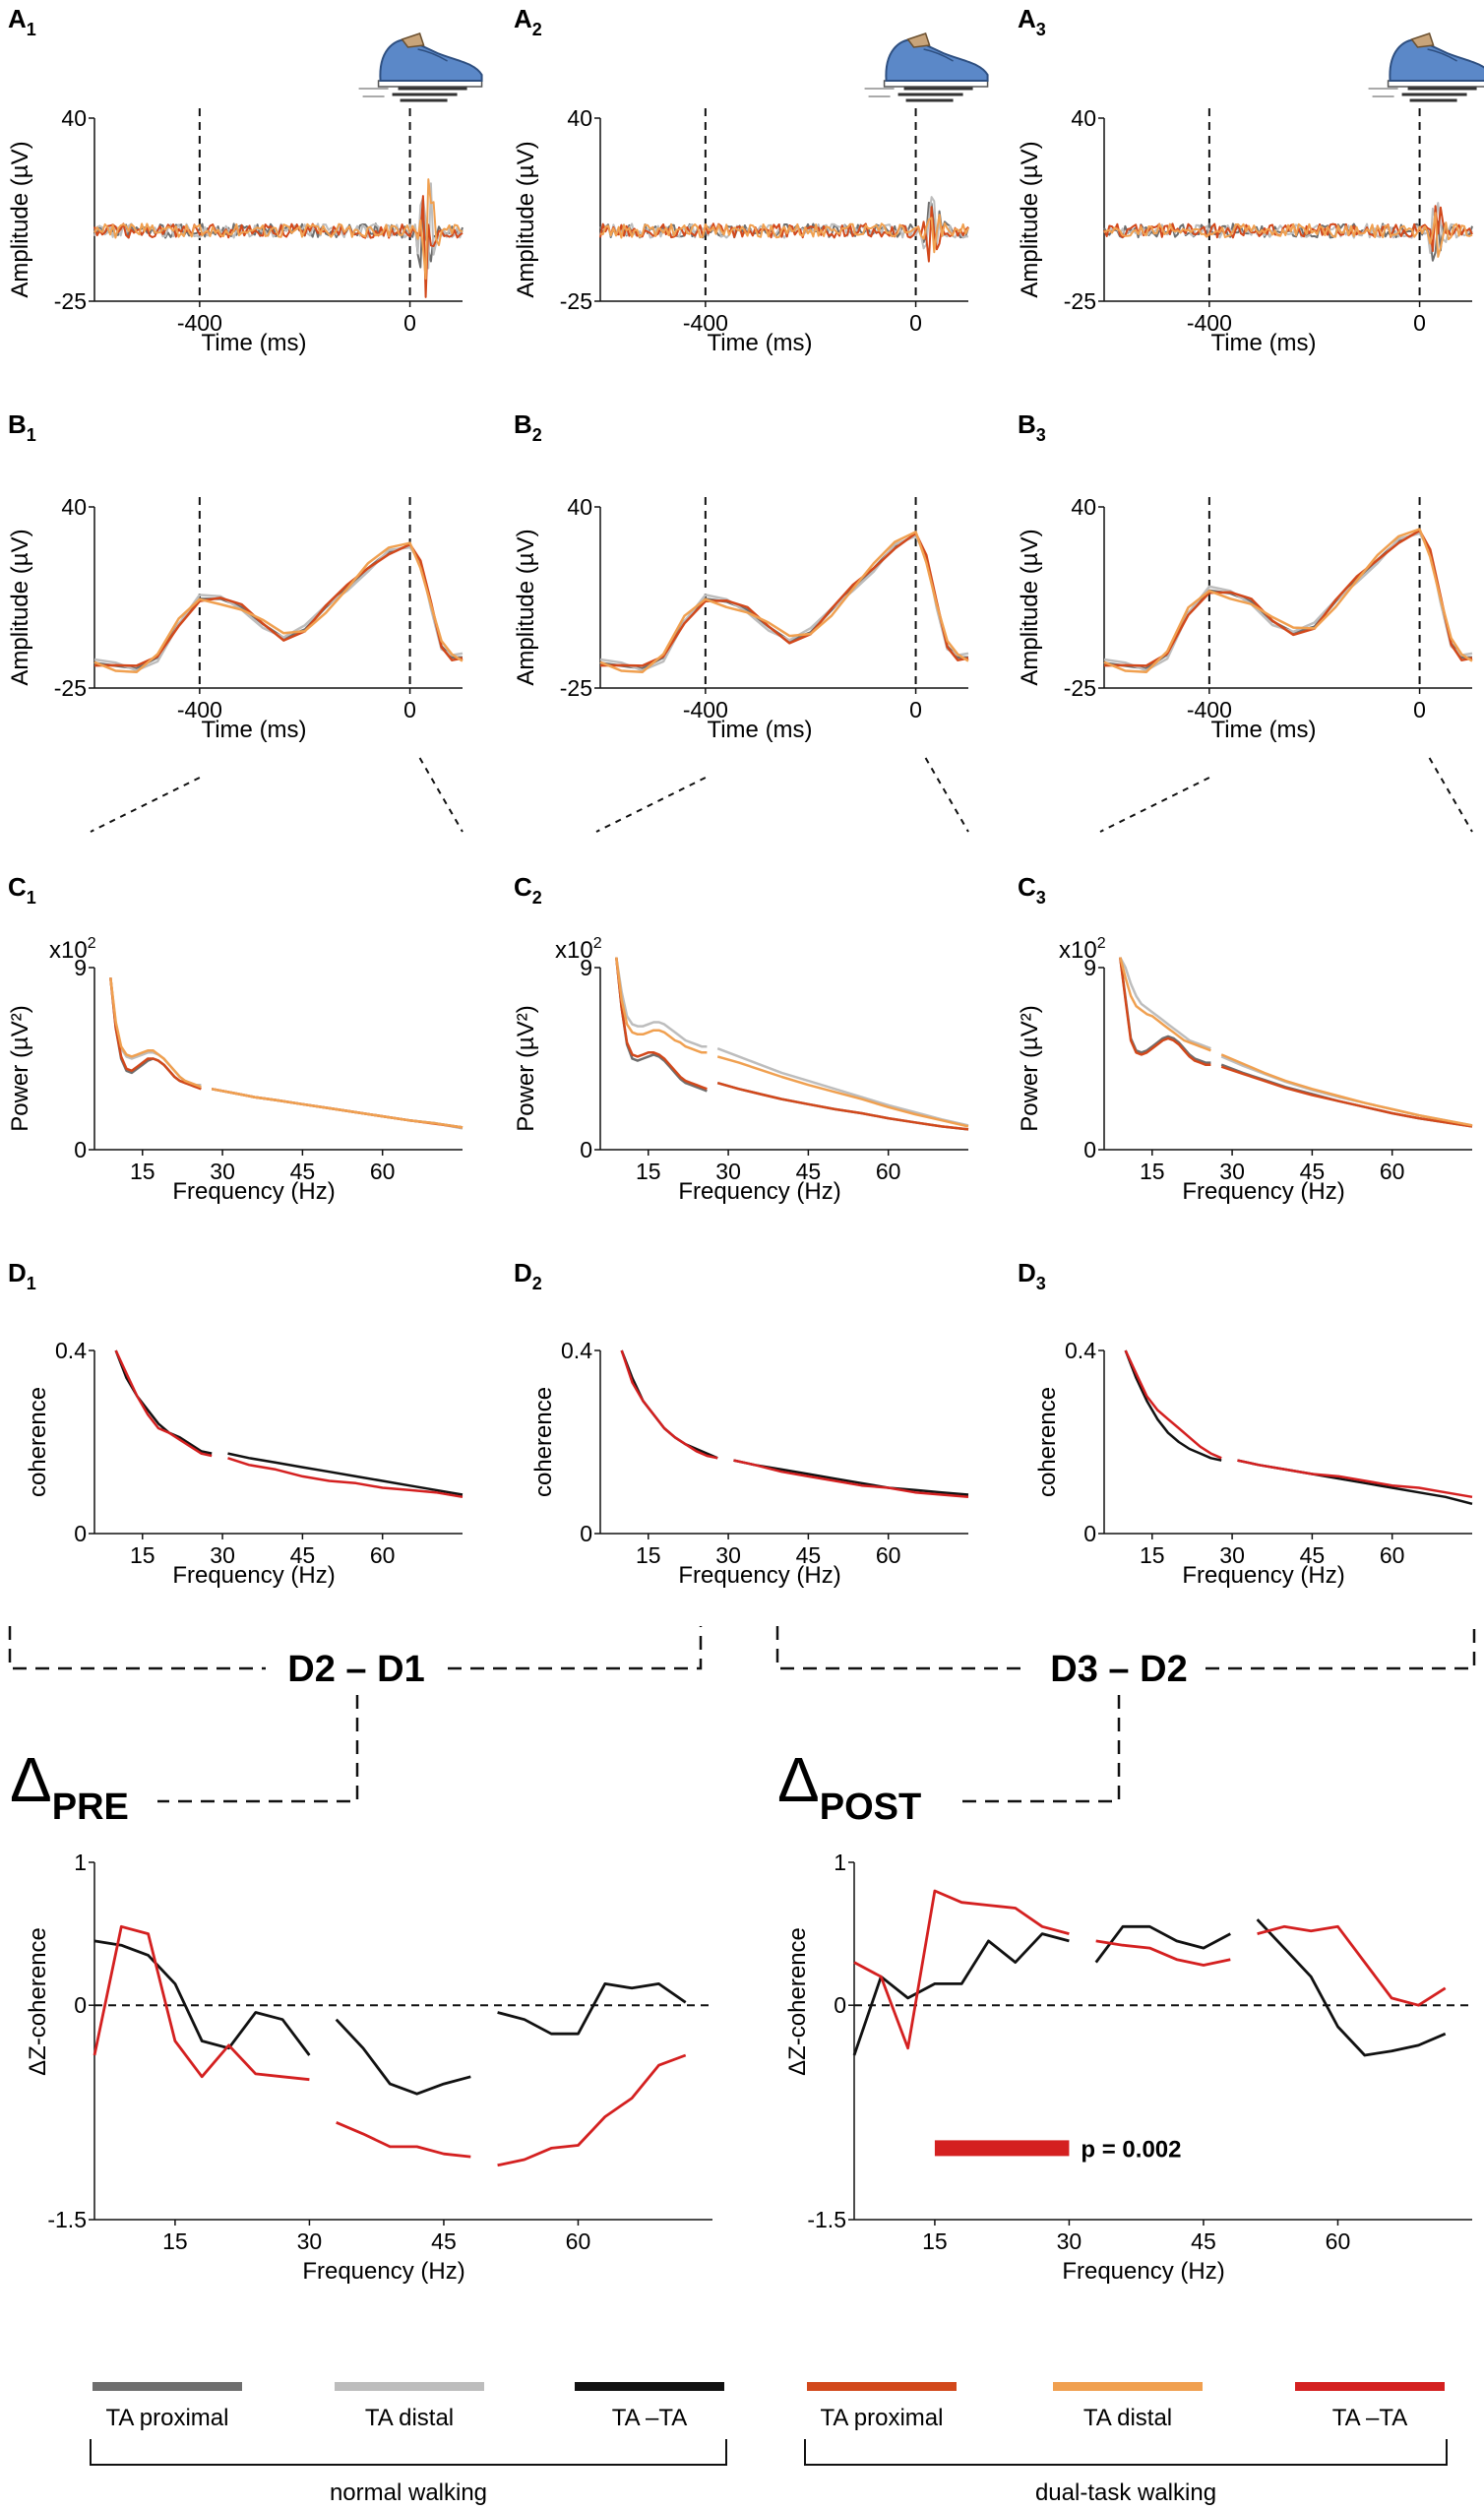 The image size is (1484, 2510). What do you see at coordinates (1245, 621) in the screenshot?
I see `panel-B3: B3 40 -25 -400 0 Time (ms) Amplitude (µV)` at bounding box center [1245, 621].